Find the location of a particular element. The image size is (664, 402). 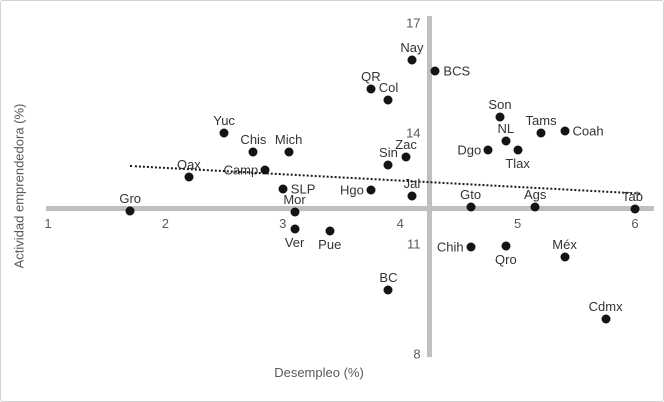

point-label-tab: Tab is located at coordinates (632, 196).